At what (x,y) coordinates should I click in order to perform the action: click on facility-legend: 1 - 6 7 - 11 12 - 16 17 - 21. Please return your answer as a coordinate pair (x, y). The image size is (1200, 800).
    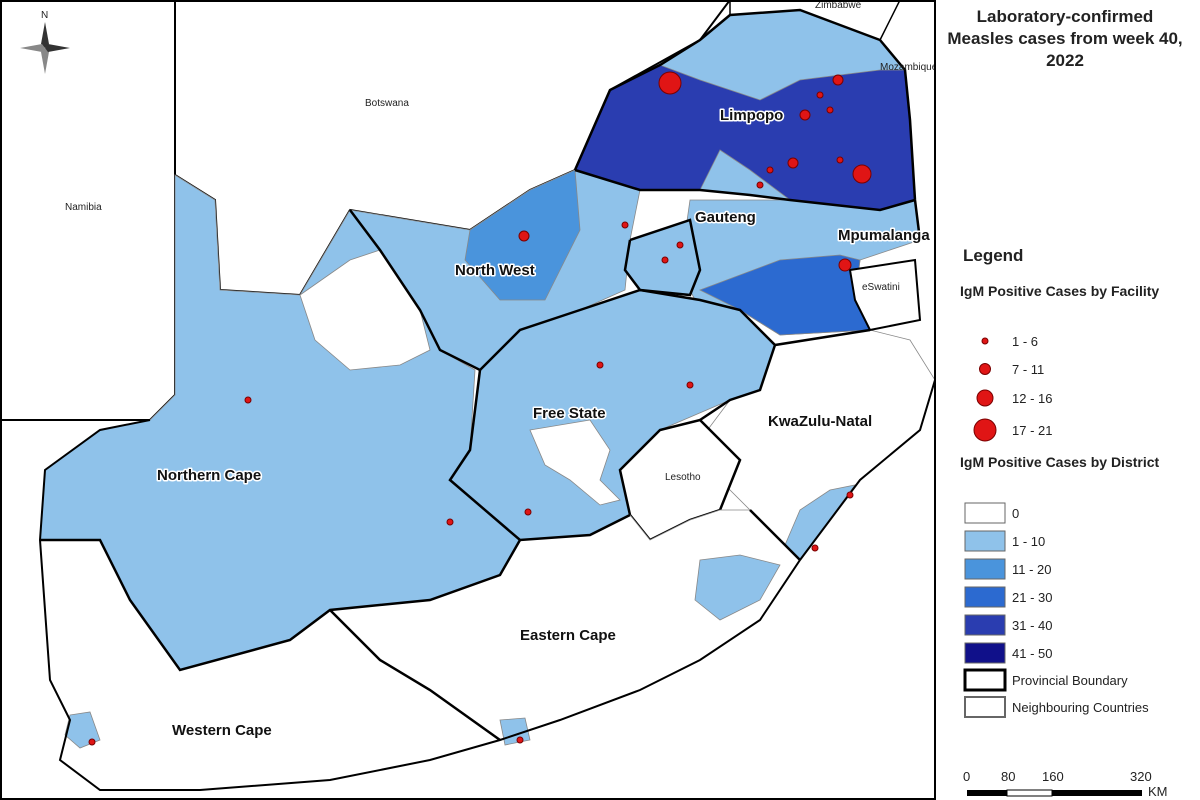
    Looking at the image, I should click on (1012, 388).